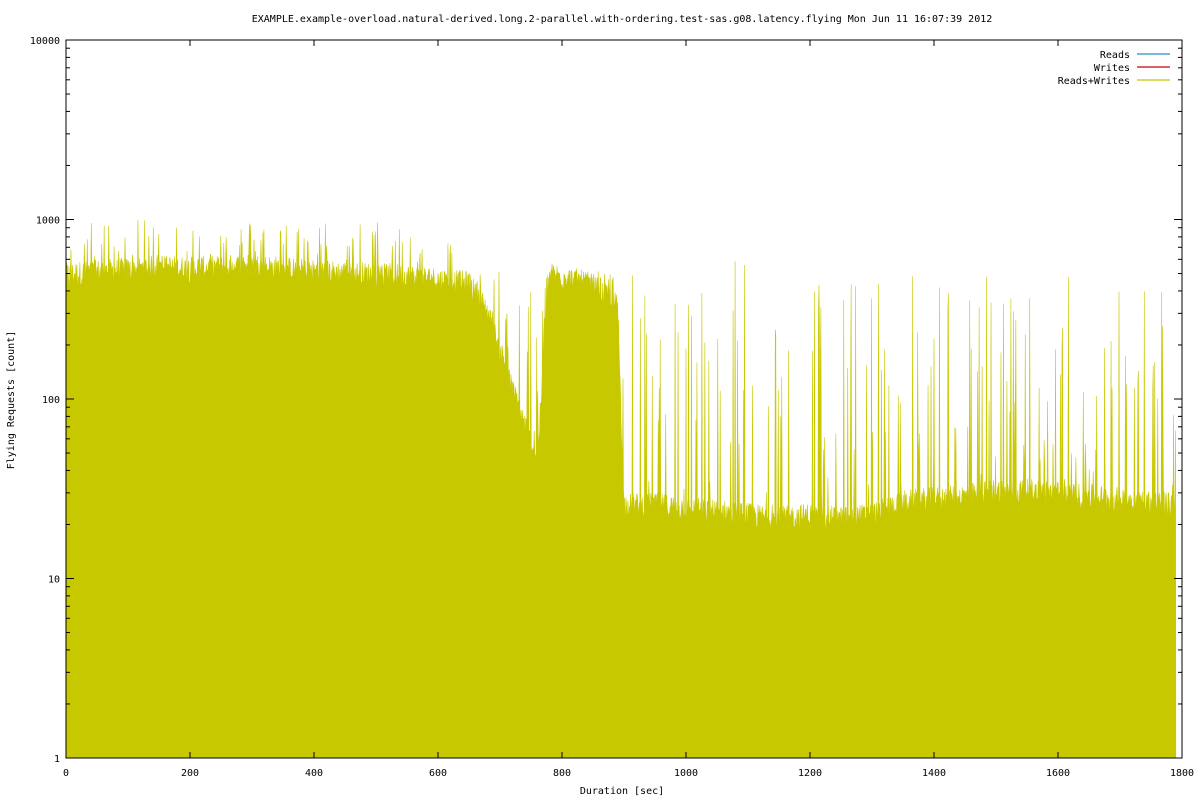  I want to click on y-tick-label: 100, so click(51, 400).